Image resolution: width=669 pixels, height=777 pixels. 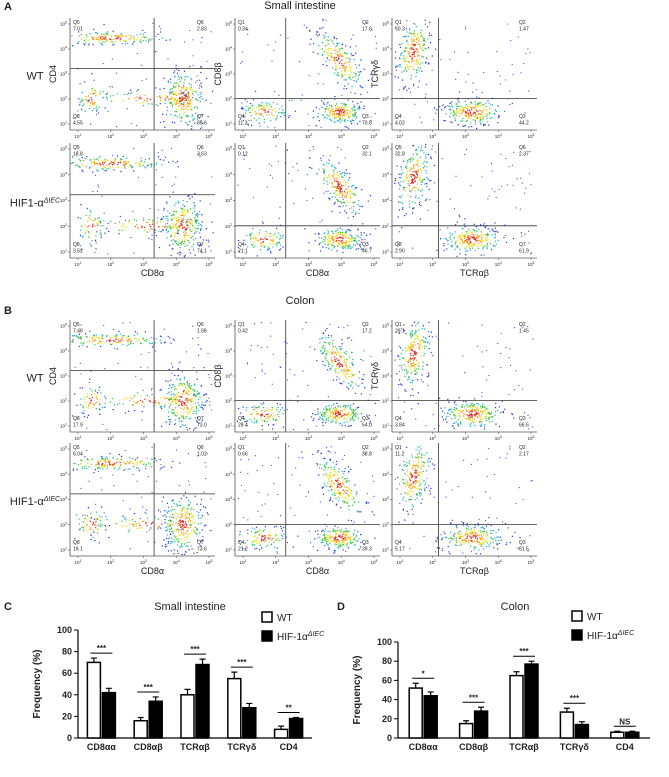 I want to click on tick-exp: 3, so click(x=146, y=437).